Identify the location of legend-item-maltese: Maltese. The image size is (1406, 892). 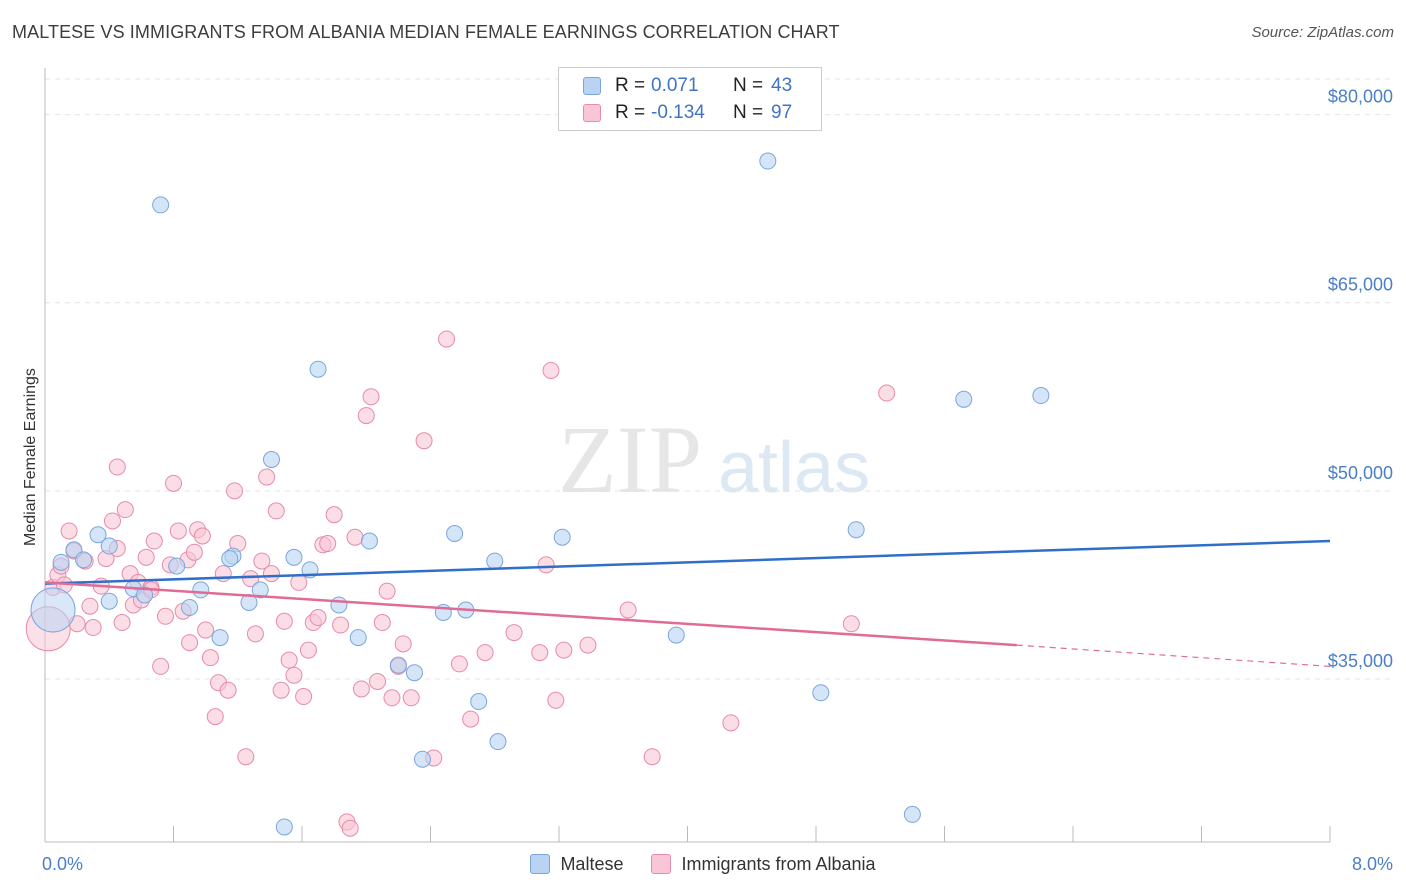
(576, 864).